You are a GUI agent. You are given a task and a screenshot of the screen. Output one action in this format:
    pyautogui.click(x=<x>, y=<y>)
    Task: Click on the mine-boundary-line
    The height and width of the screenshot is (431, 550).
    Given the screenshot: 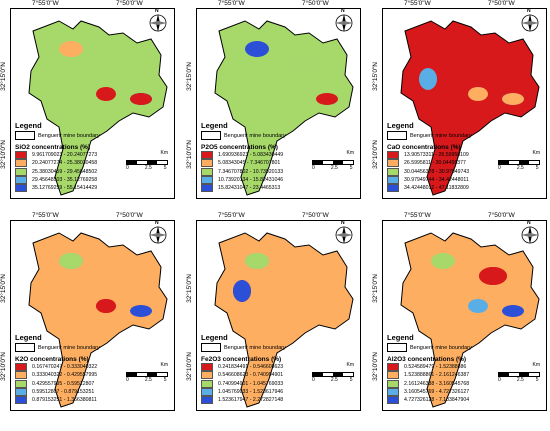 What is the action you would take?
    pyautogui.click(x=470, y=108)
    